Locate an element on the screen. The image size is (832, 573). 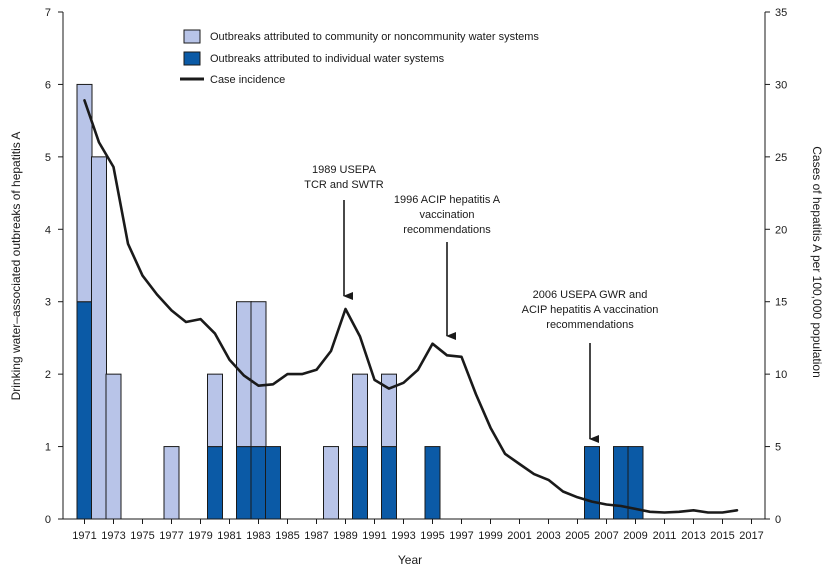
x-tick-label: 2005 is located at coordinates (577, 536).